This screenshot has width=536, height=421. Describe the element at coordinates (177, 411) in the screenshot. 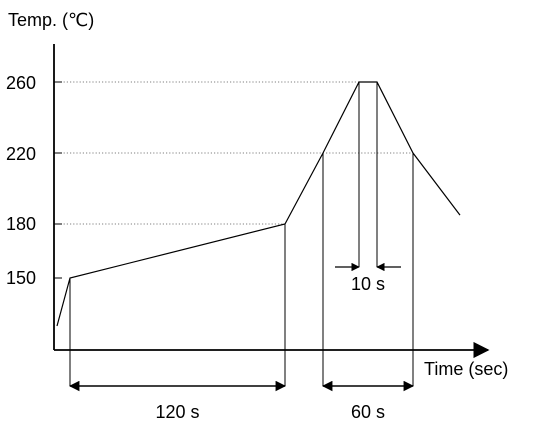

I see `dimension-label-0: 120 s` at that location.